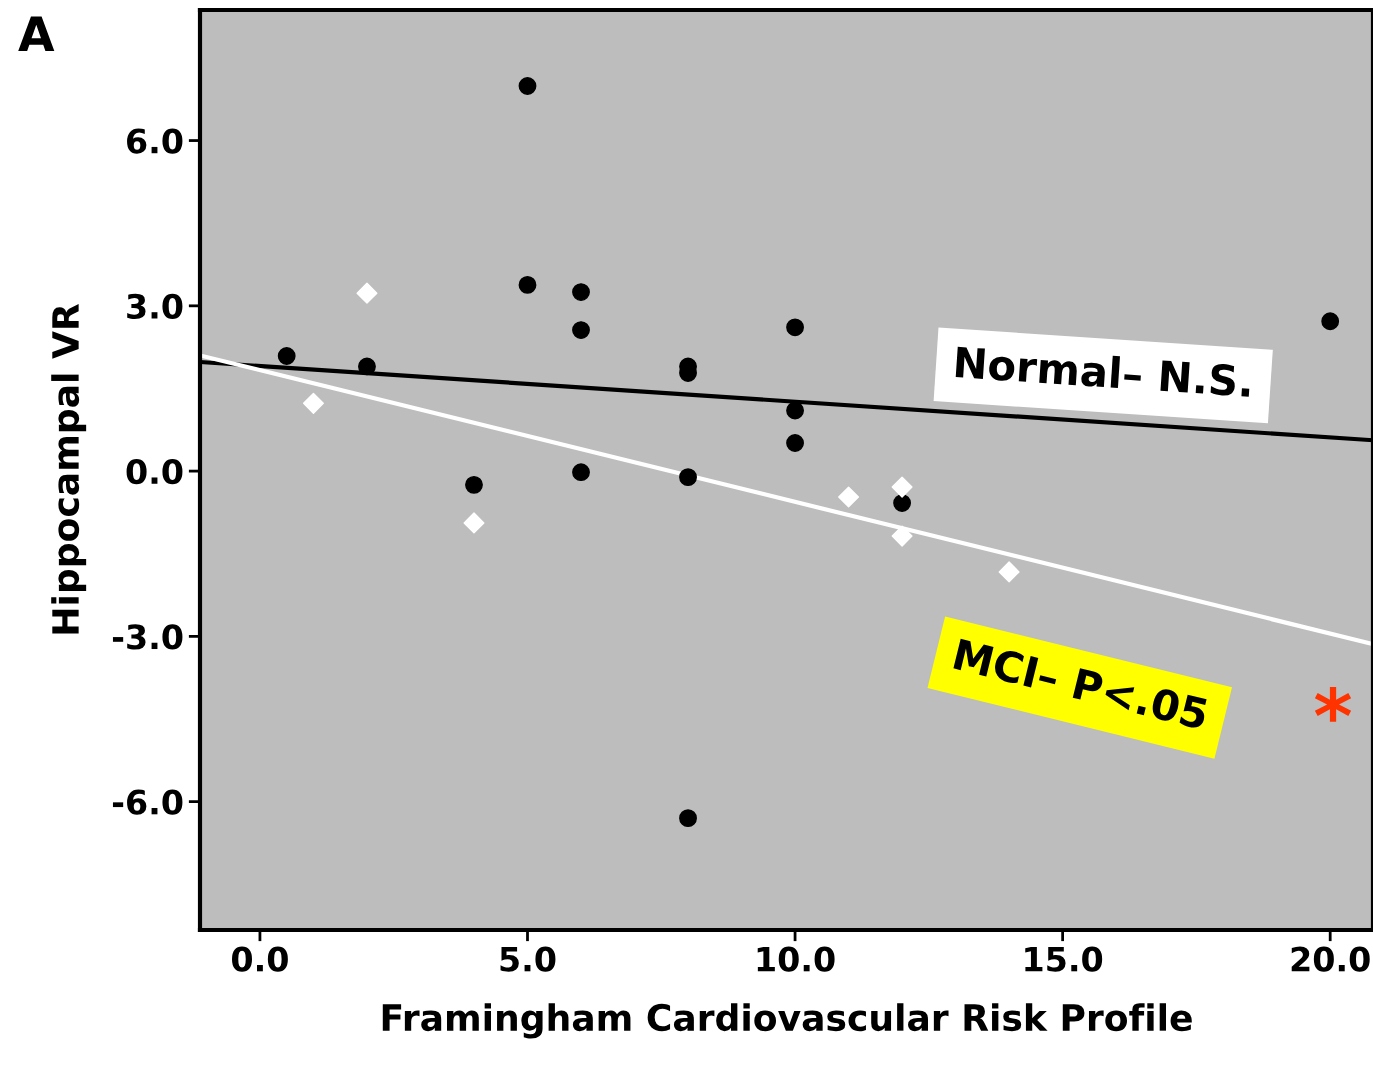  What do you see at coordinates (1081, 684) in the screenshot?
I see `text: MCI– P<.05` at bounding box center [1081, 684].